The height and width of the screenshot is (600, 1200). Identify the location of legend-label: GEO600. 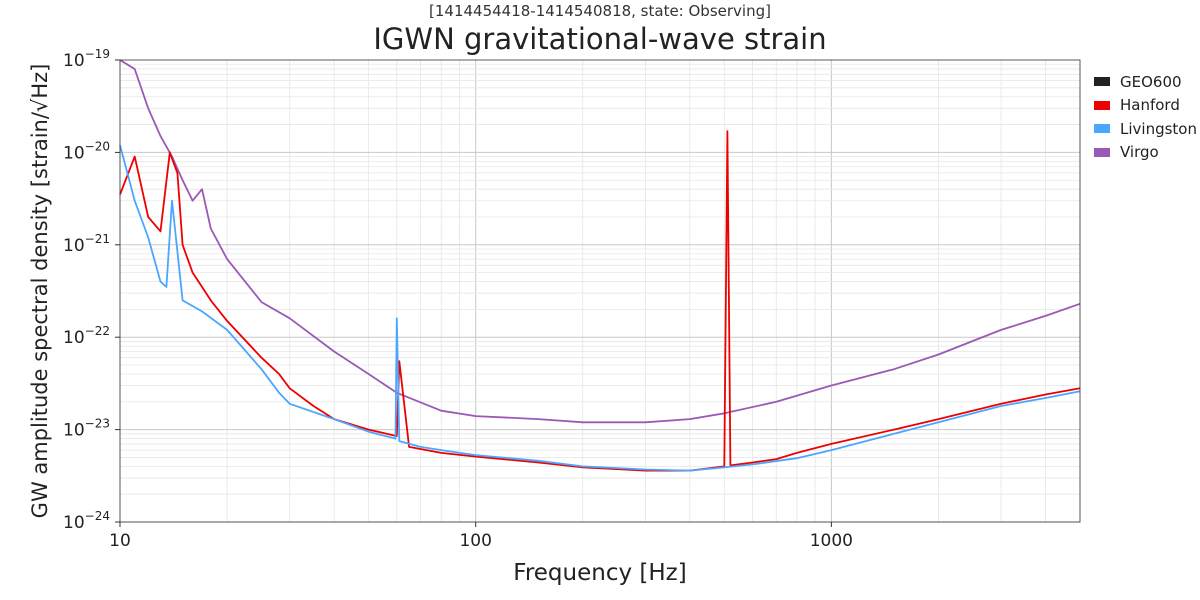
(1151, 81).